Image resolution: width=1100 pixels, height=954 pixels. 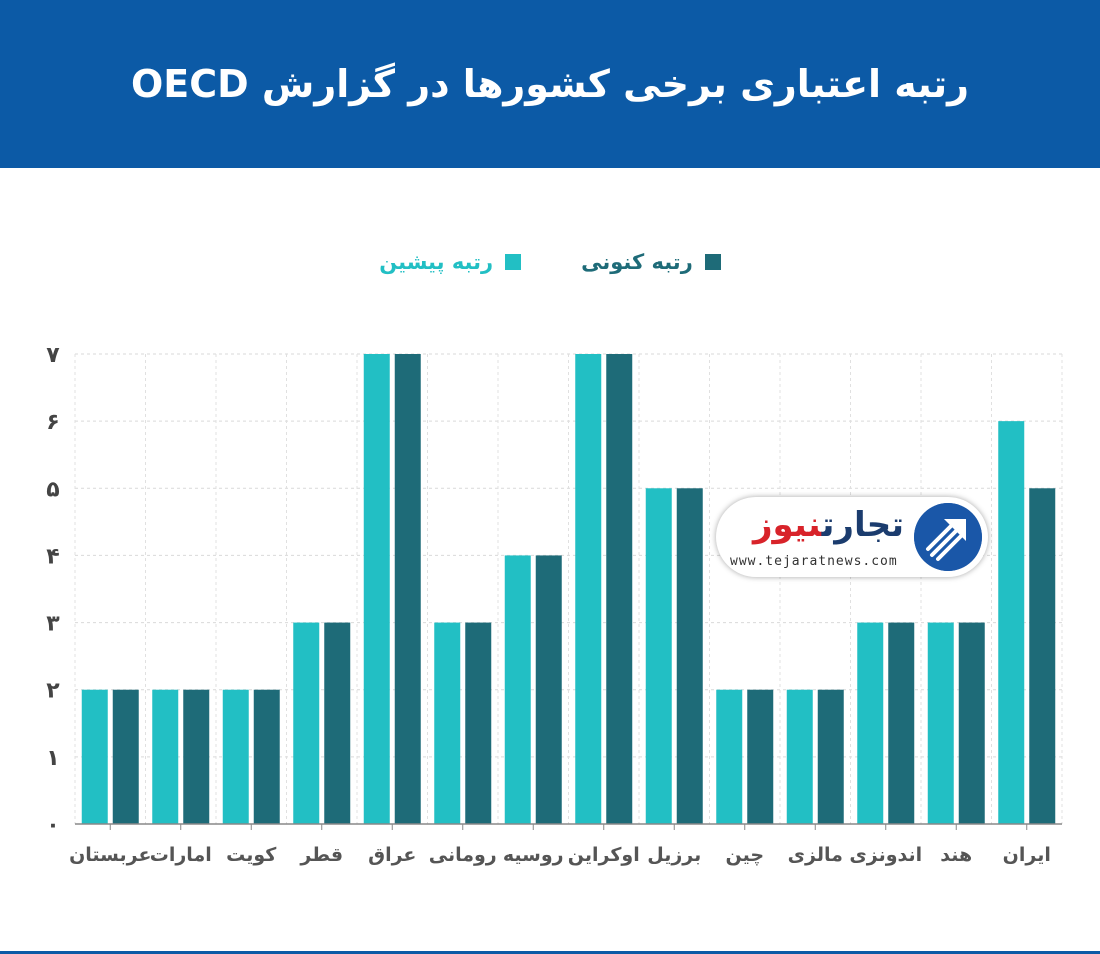 I want to click on legend-swatch-current, so click(x=712, y=262).